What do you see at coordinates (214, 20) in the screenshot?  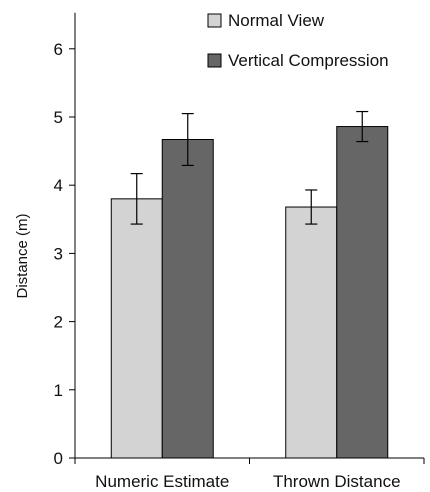 I see `legend-swatch-normal-view` at bounding box center [214, 20].